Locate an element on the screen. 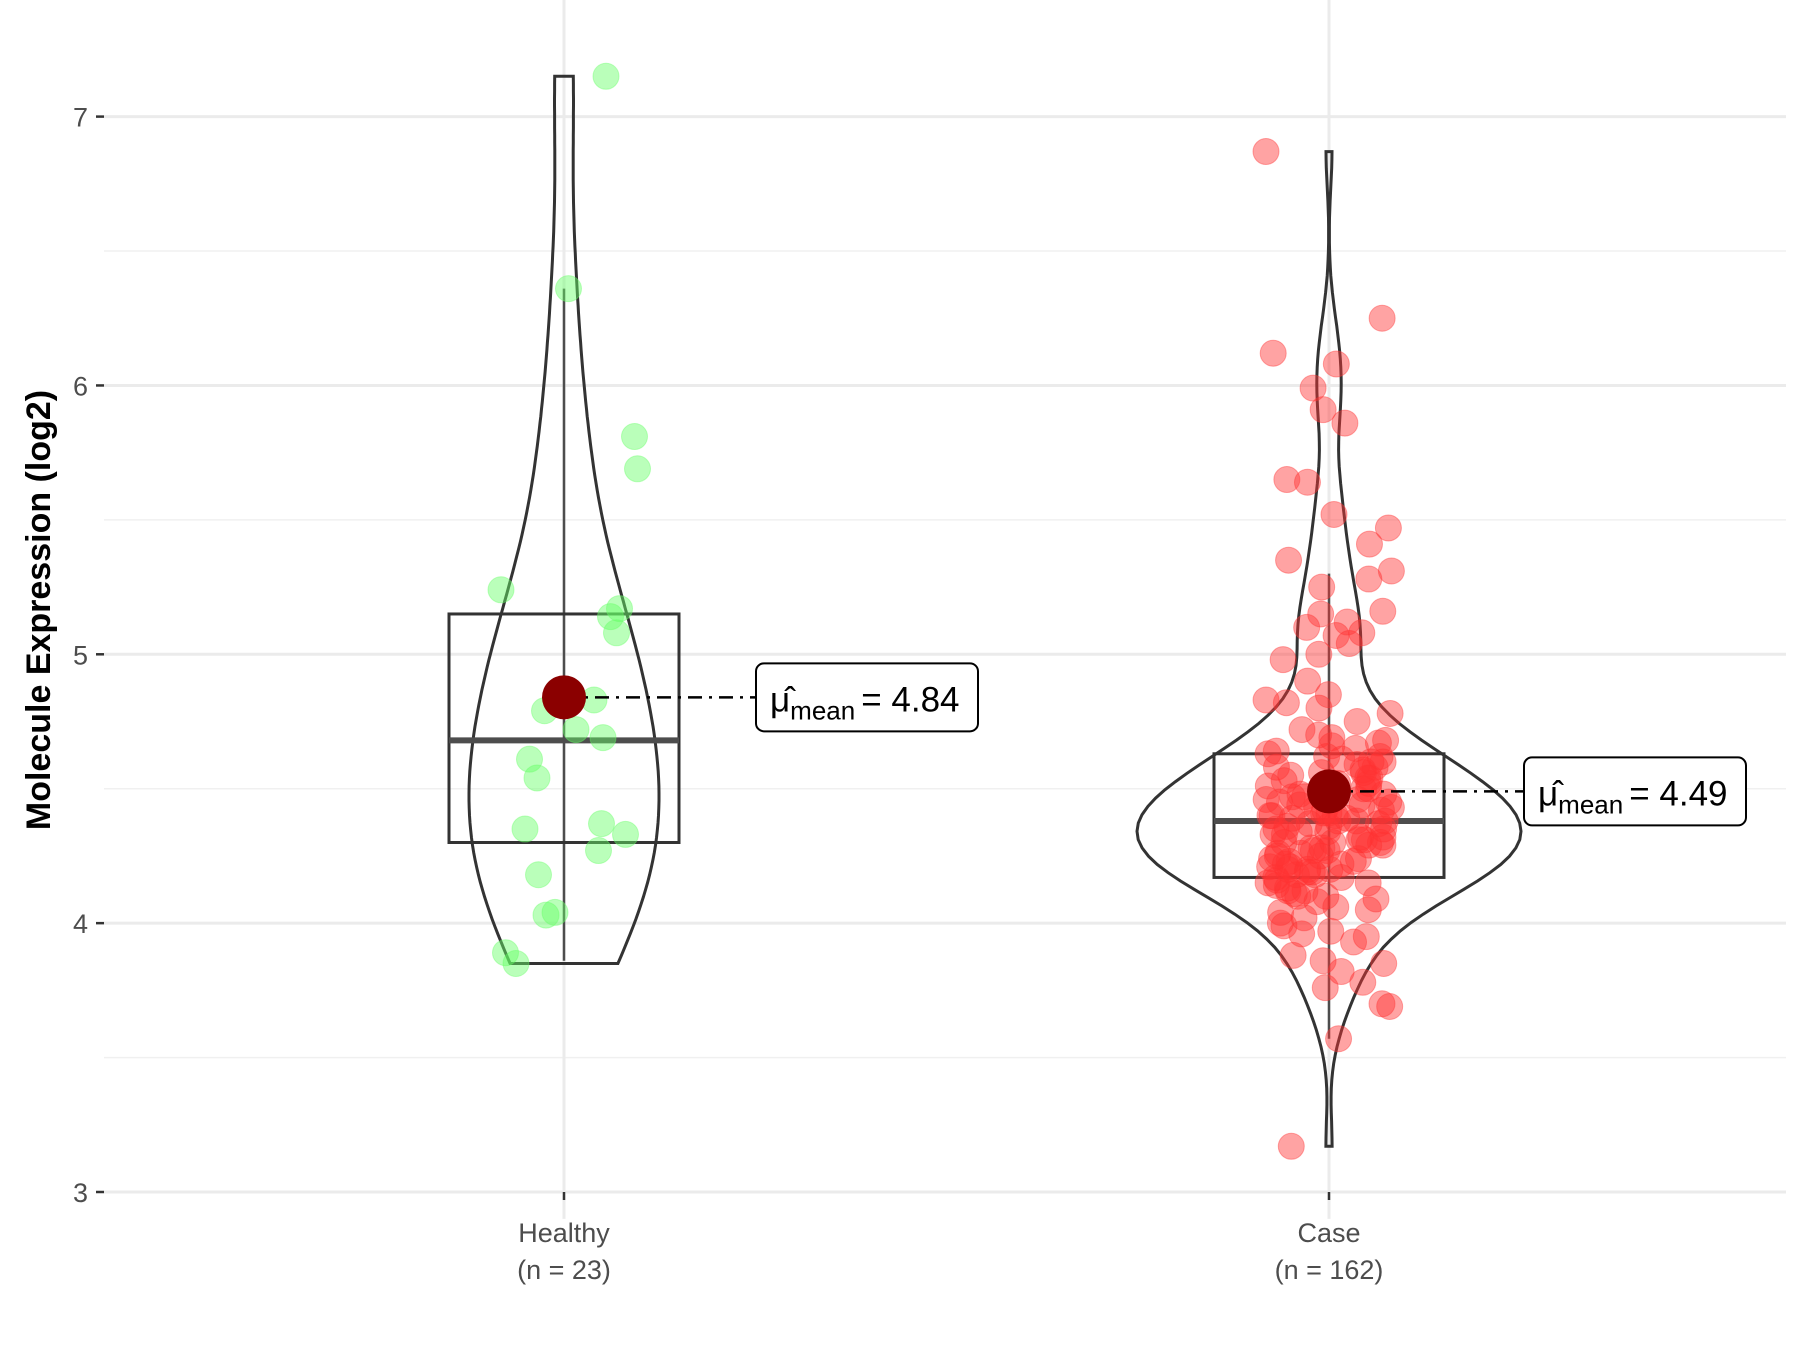 The width and height of the screenshot is (1800, 1350). x-tick-n-label: (n = 23) is located at coordinates (564, 1270).